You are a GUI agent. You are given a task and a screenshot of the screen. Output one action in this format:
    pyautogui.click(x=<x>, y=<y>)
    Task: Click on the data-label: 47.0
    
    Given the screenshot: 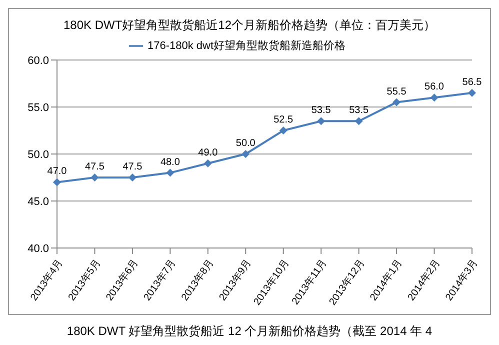 What is the action you would take?
    pyautogui.click(x=57, y=172)
    